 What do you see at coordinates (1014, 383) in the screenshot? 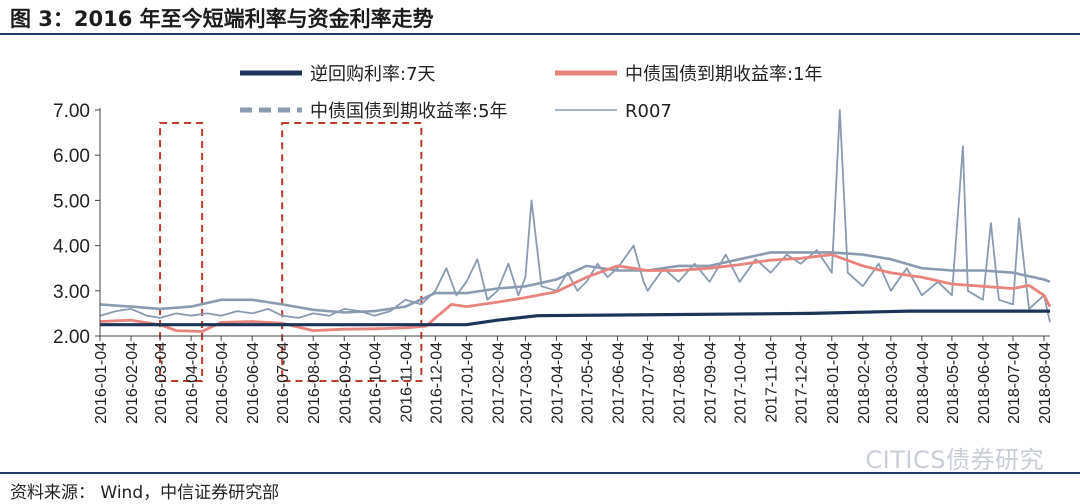
I see `x-tick-label: 2018-07-04` at bounding box center [1014, 383].